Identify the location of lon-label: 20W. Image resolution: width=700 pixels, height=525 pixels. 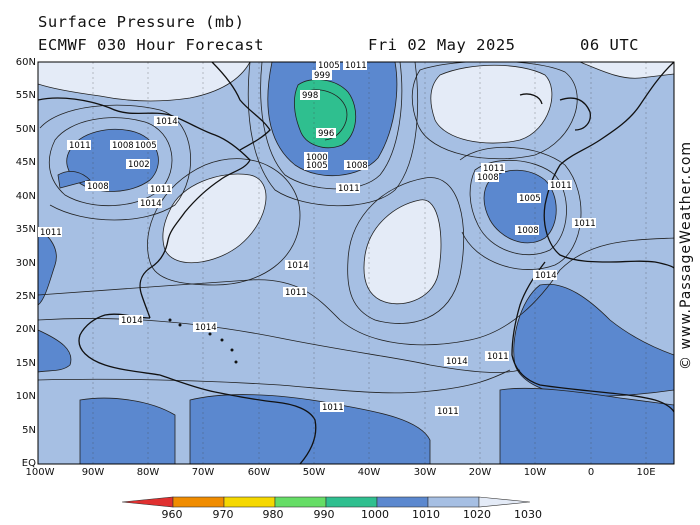
(480, 472).